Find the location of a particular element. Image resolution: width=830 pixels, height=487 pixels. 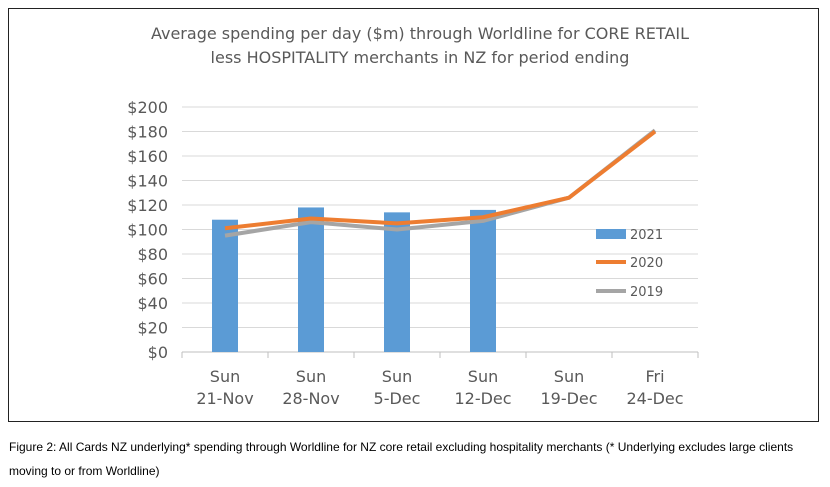

x-tick-label: Fri is located at coordinates (654, 376).